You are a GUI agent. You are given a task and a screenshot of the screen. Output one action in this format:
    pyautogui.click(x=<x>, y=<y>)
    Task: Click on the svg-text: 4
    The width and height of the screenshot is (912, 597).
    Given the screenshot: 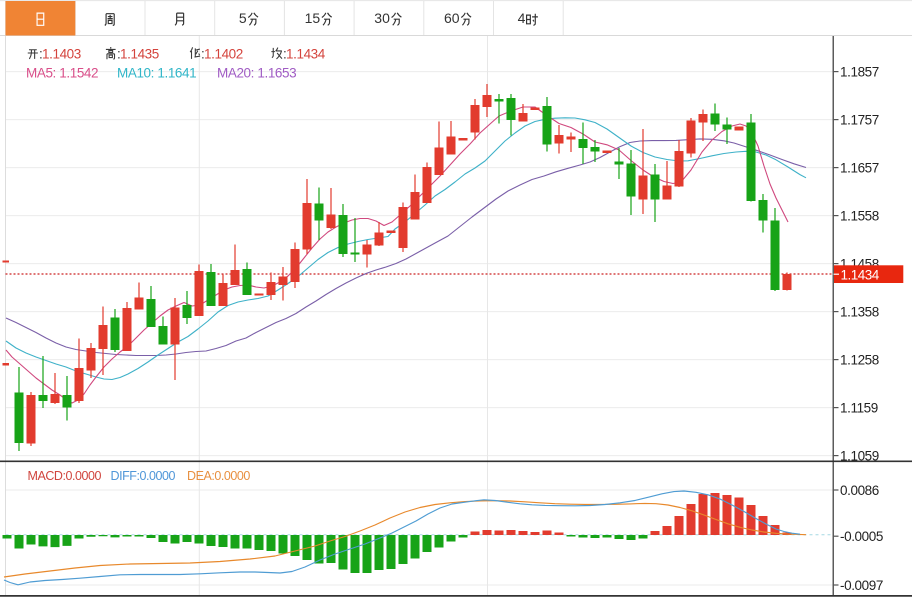 What is the action you would take?
    pyautogui.click(x=522, y=18)
    